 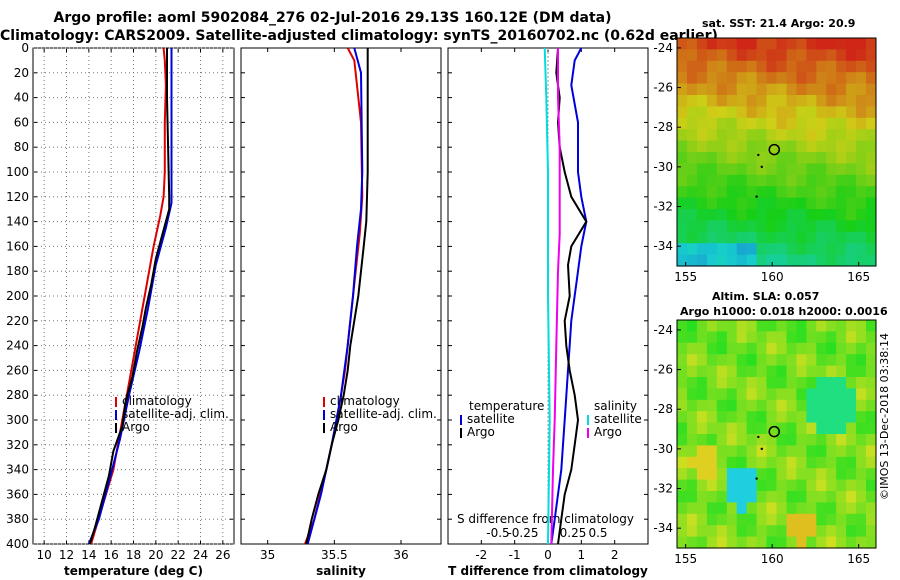 I want to click on map-x-tick-label: 160, so click(x=772, y=277).